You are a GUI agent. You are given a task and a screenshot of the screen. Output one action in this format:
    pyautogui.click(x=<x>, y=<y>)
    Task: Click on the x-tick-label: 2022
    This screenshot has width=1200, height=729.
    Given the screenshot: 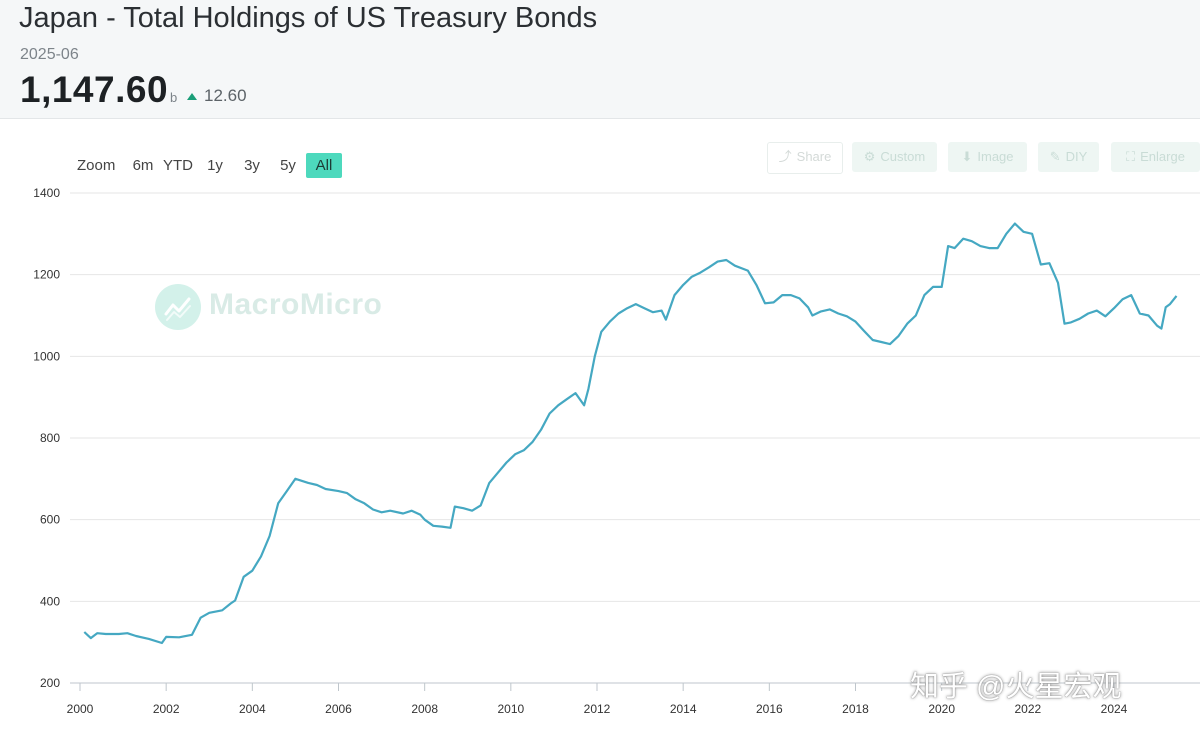 What is the action you would take?
    pyautogui.click(x=1027, y=709)
    